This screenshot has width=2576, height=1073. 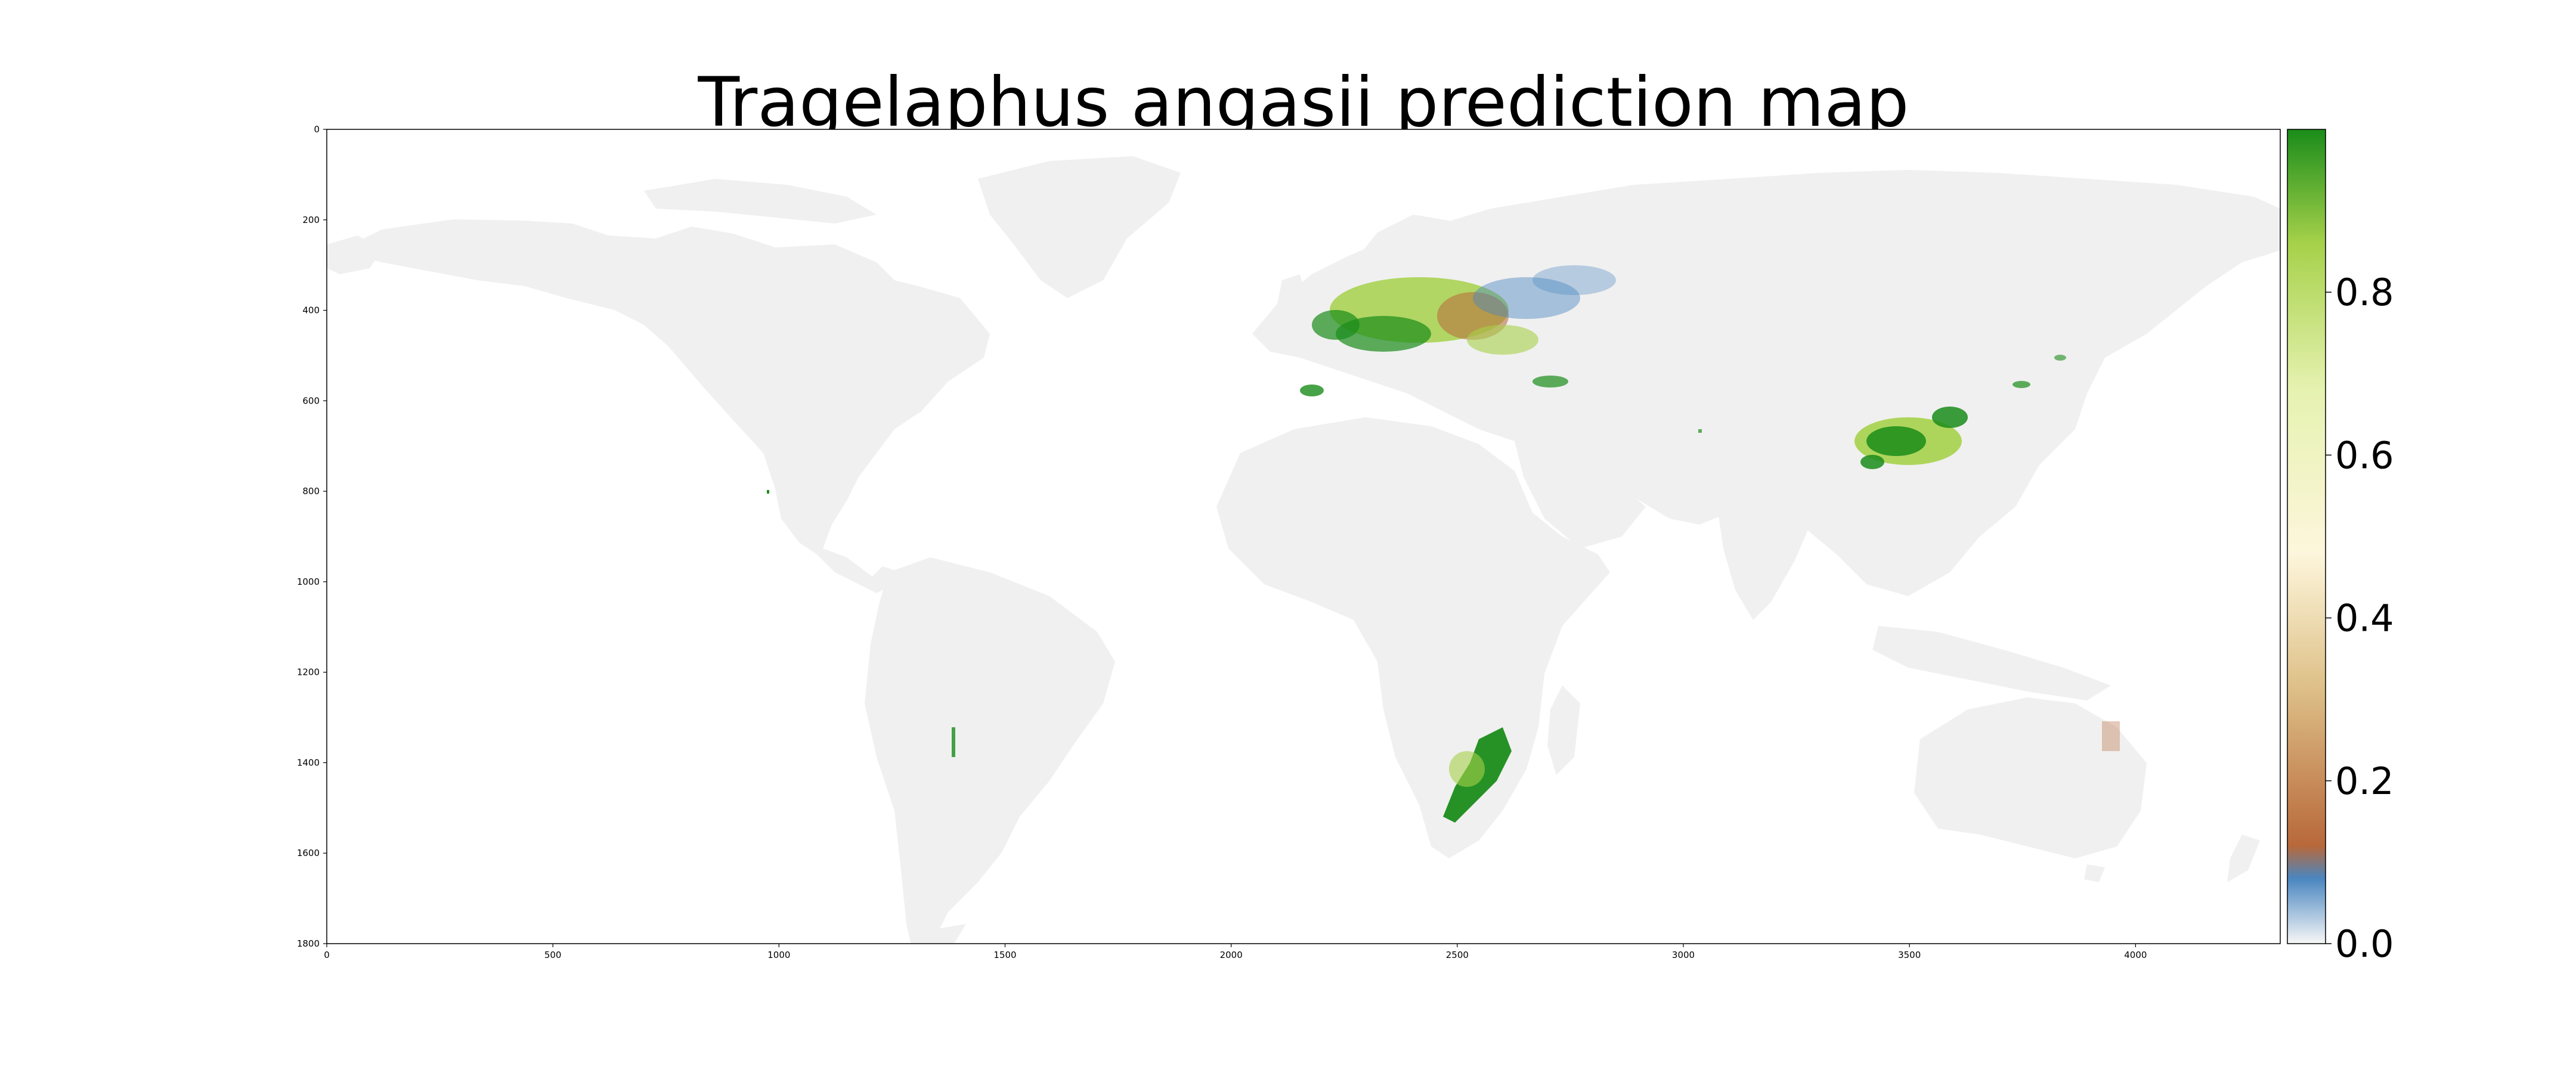 I want to click on scandinavia, so click(x=1405, y=247).